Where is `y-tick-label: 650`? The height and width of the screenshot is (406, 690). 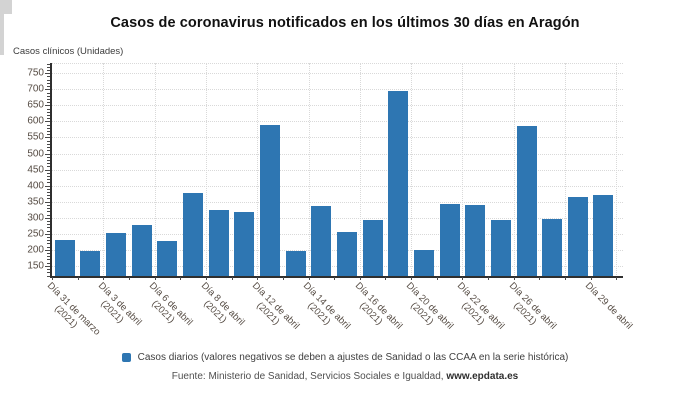 y-tick-label: 650 is located at coordinates (35, 105).